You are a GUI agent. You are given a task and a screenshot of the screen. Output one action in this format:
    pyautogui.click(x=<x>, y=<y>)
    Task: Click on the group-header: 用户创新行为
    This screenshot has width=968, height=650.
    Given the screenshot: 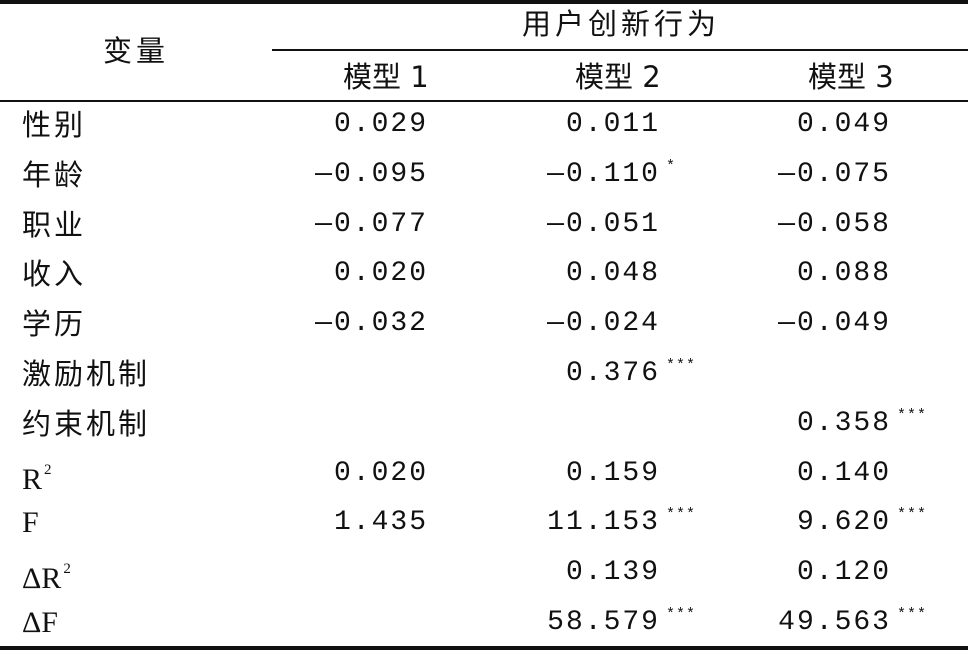 What is the action you would take?
    pyautogui.click(x=621, y=24)
    